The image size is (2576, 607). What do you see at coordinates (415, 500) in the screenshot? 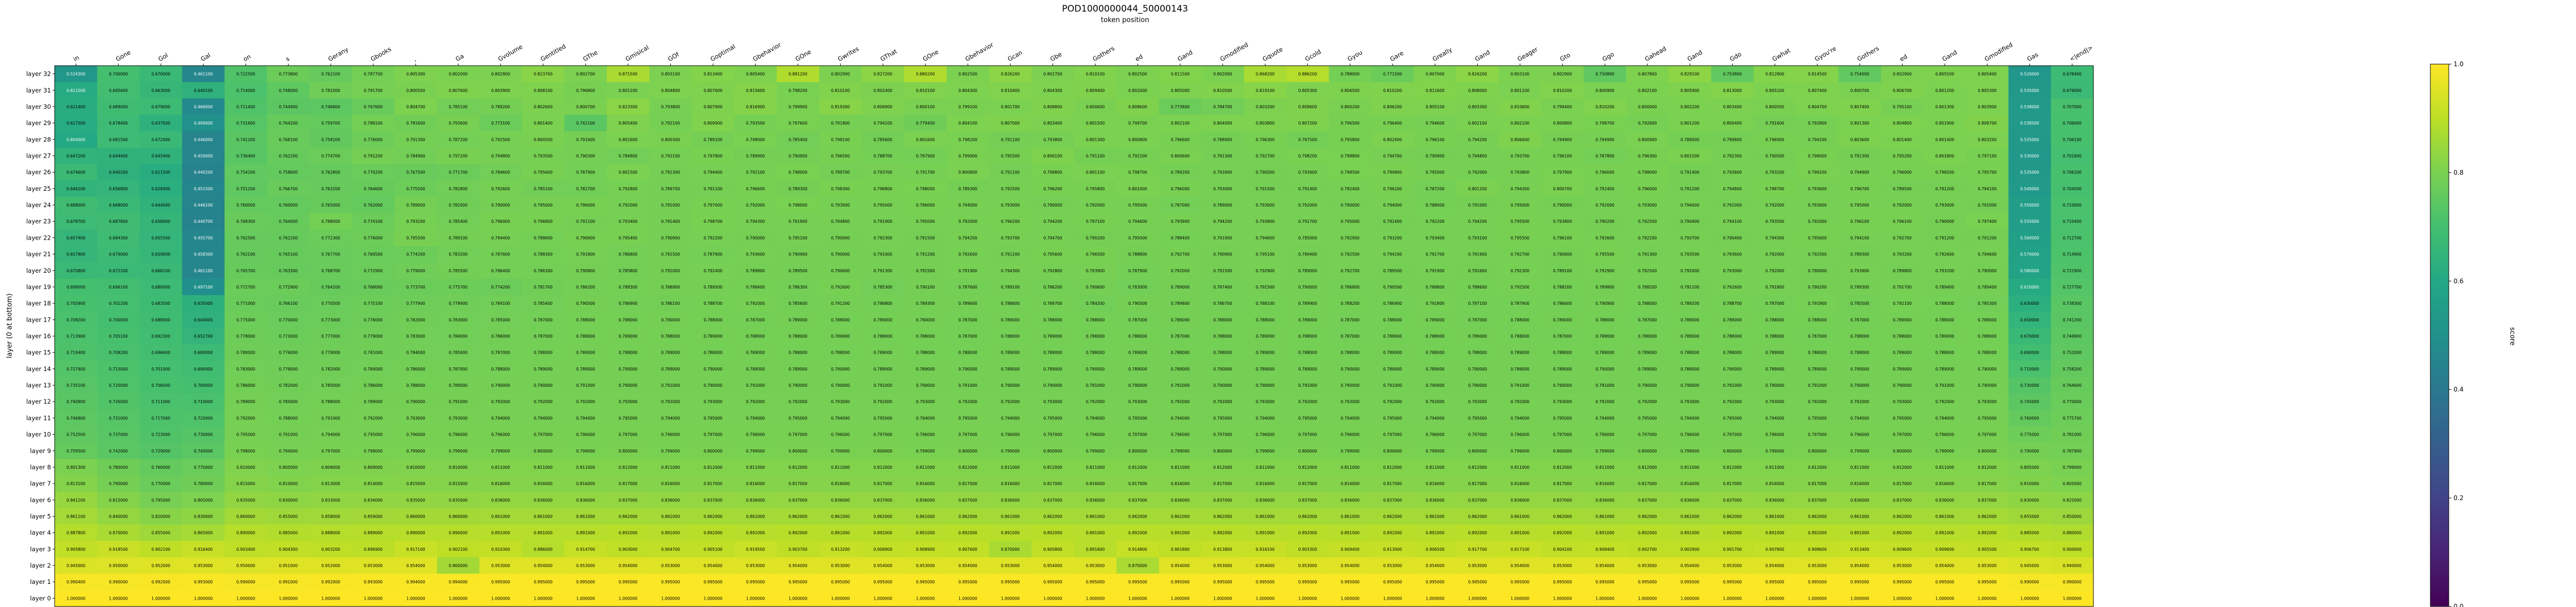
I see `cell-value-label: 0.835000` at bounding box center [415, 500].